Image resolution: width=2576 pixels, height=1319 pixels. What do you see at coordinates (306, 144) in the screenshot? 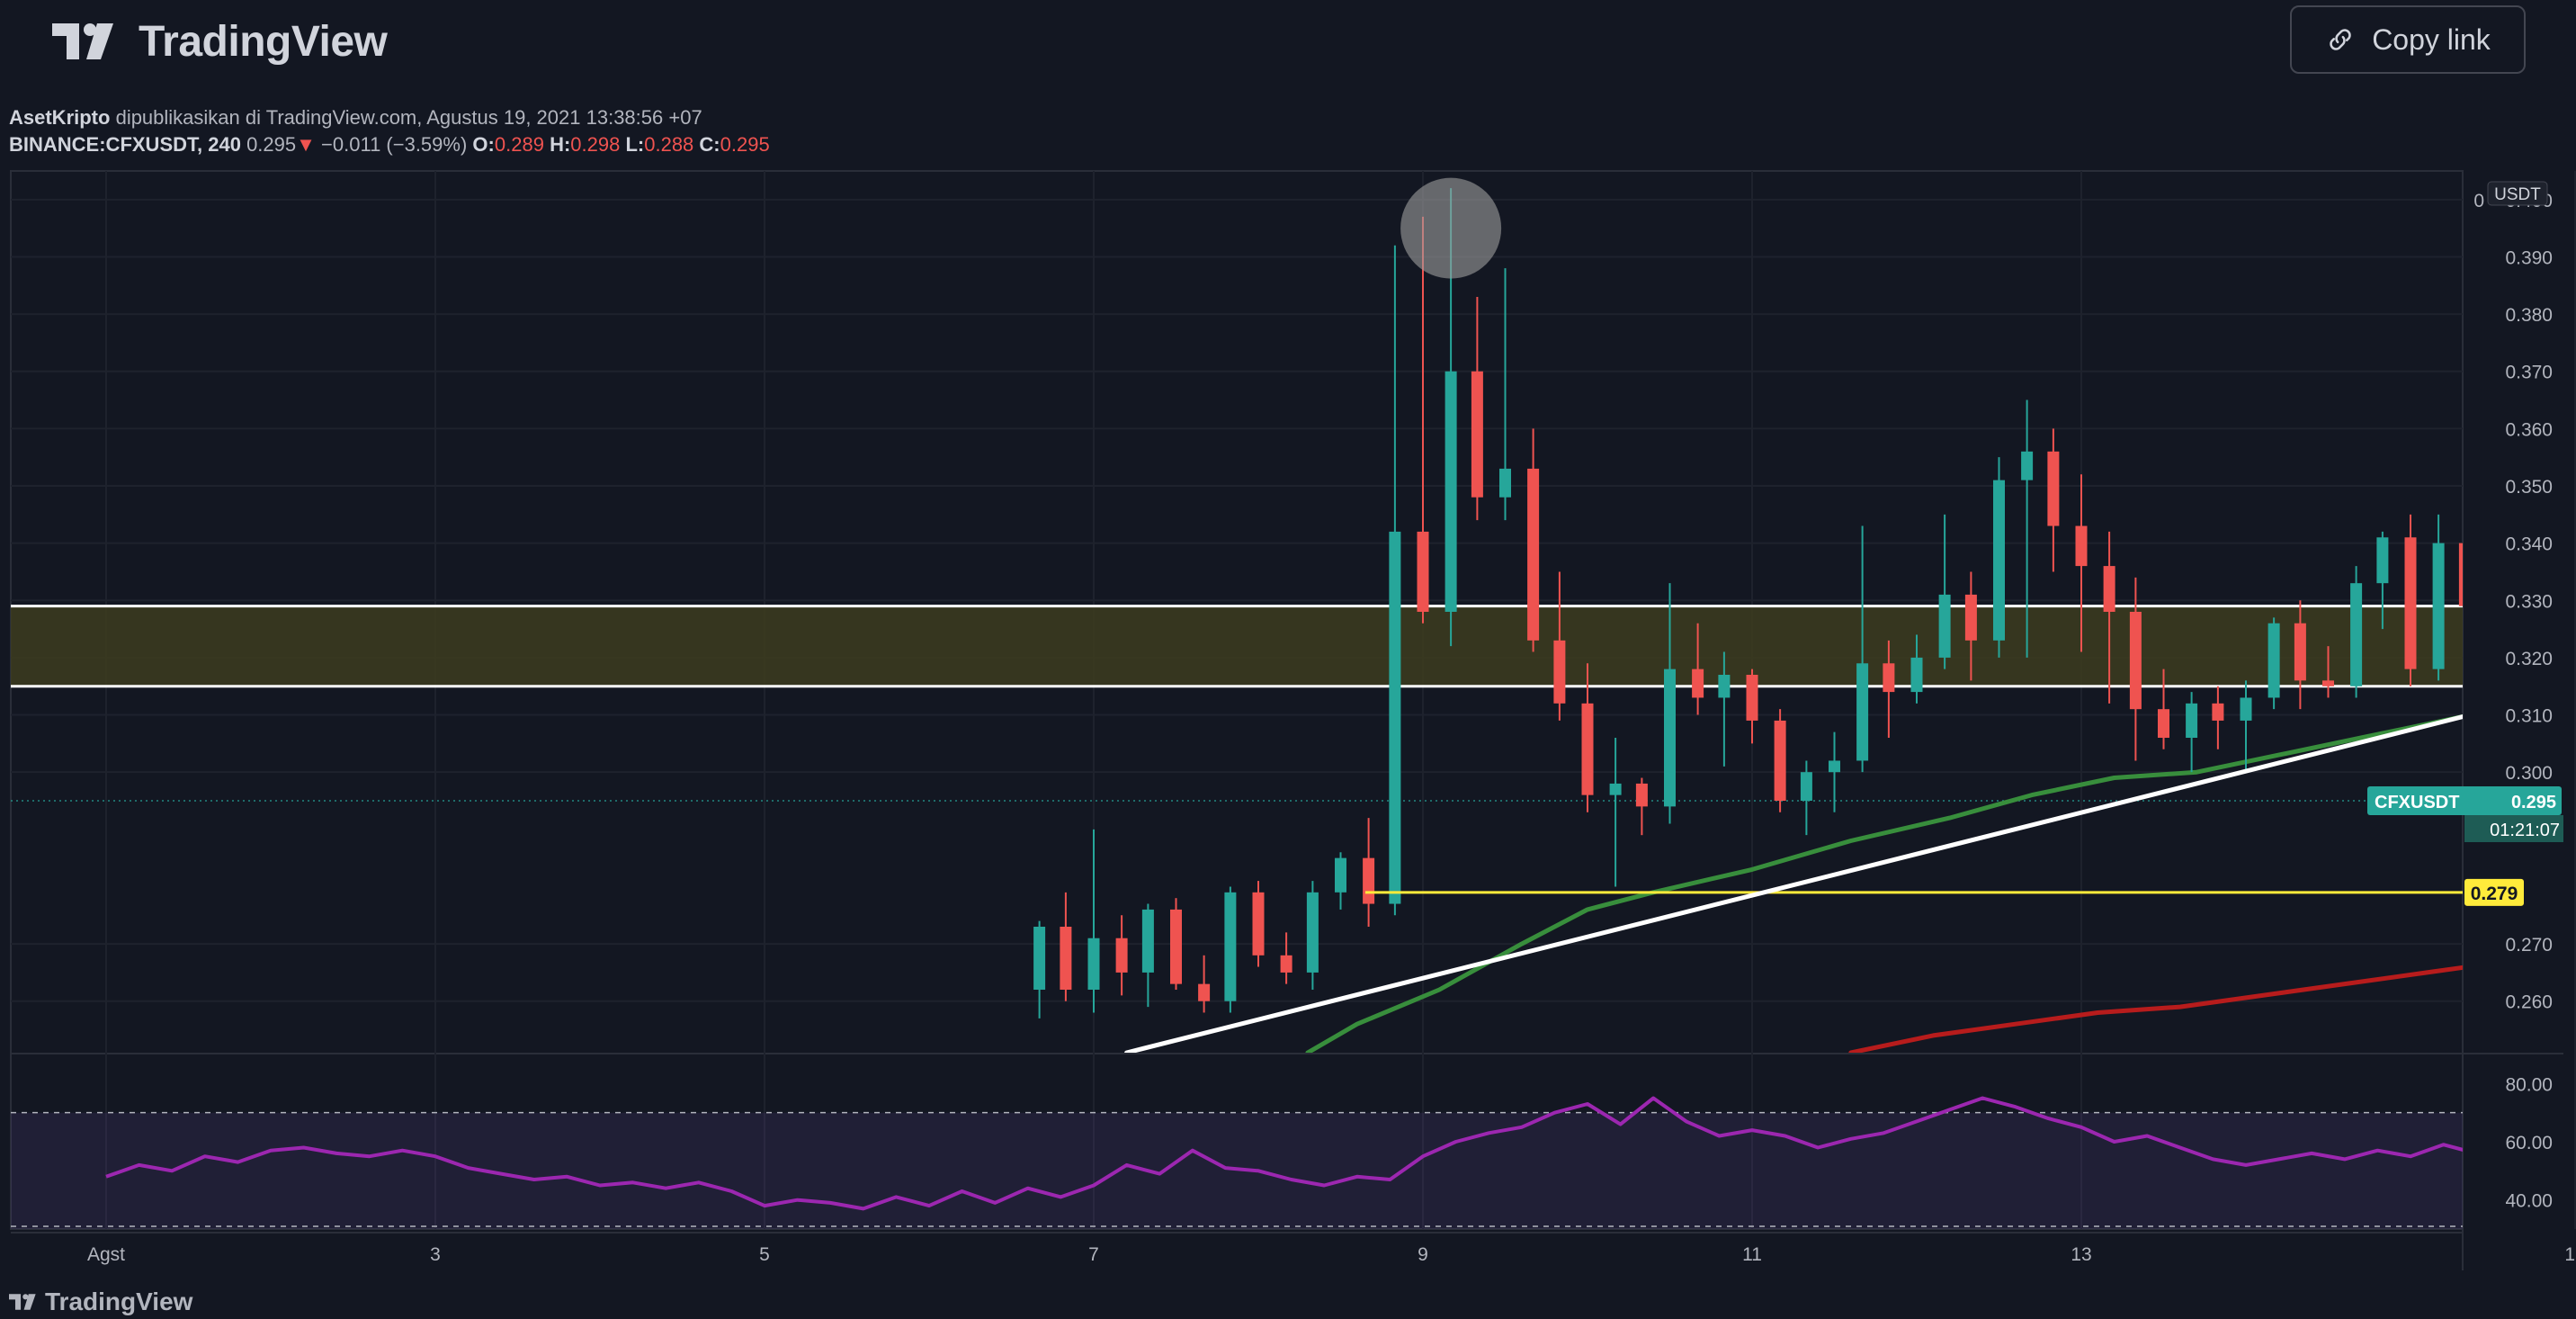
I see `down-arrow-icon: ▼` at bounding box center [306, 144].